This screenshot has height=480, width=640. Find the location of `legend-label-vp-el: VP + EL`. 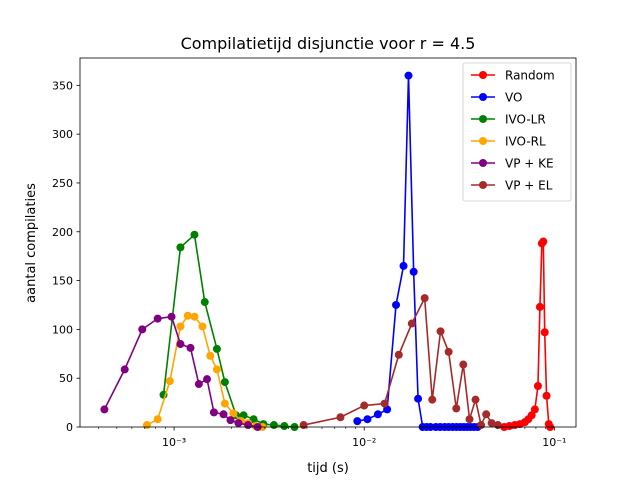

legend-label-vp-el: VP + EL is located at coordinates (529, 186).